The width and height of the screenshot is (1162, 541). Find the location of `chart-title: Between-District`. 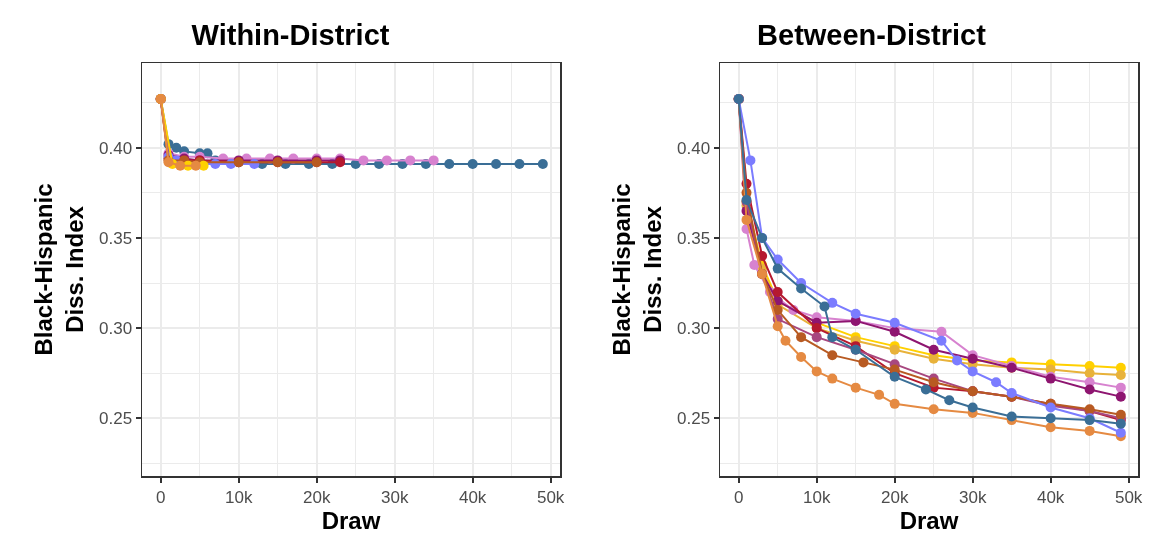

chart-title: Between-District is located at coordinates (872, 34).